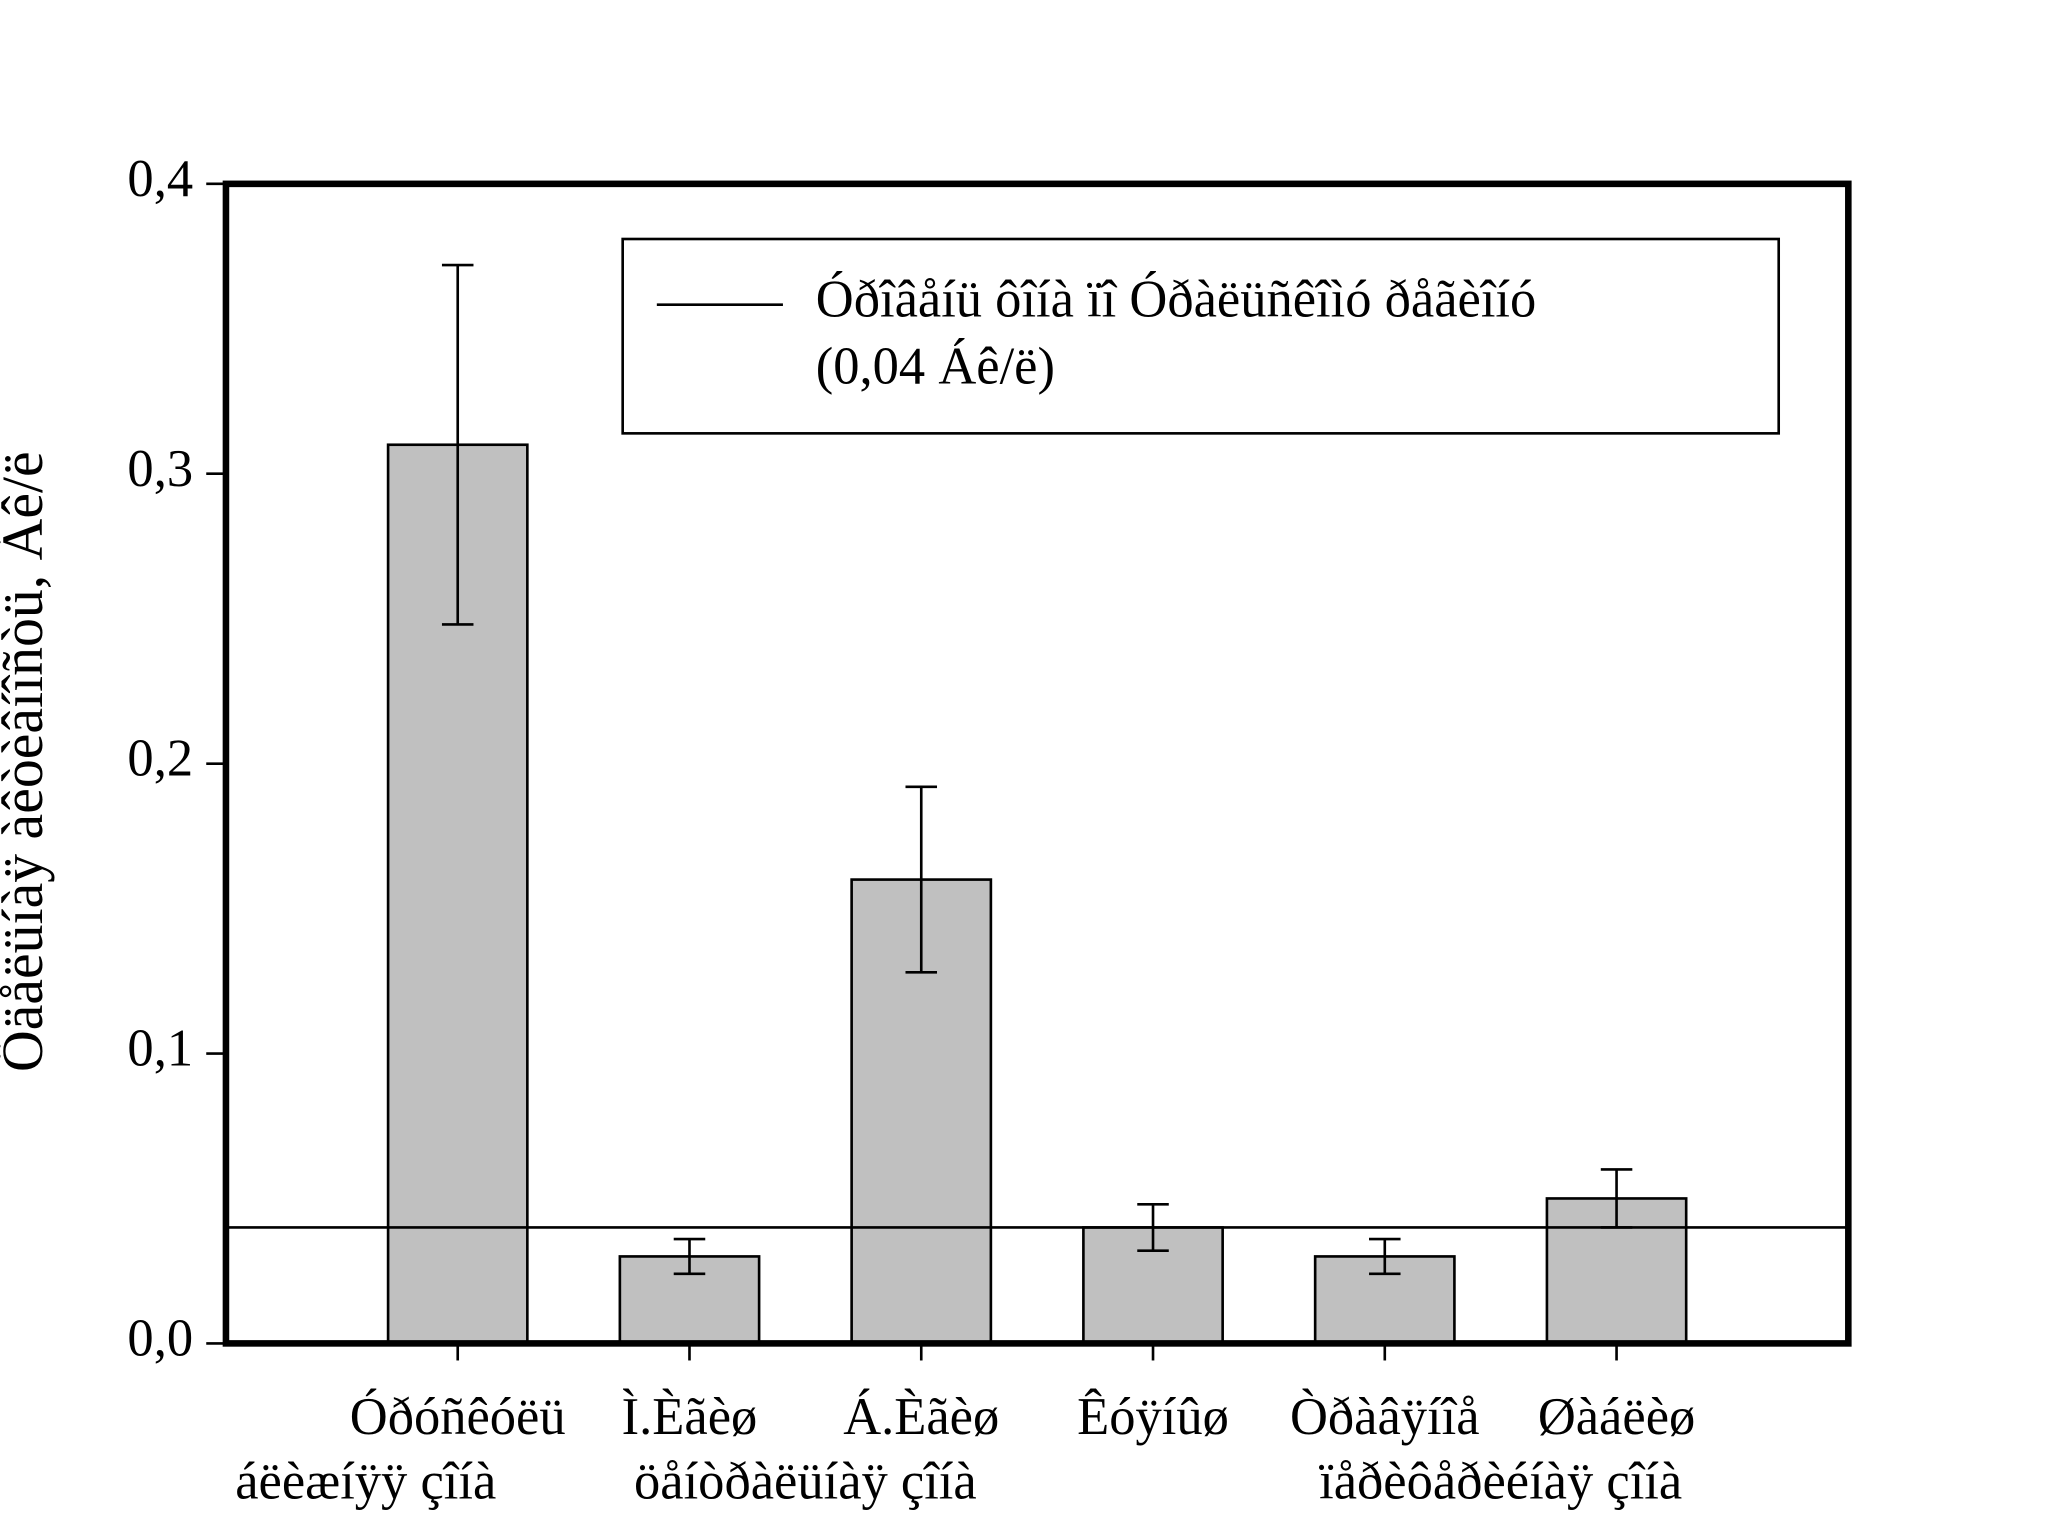 The width and height of the screenshot is (2048, 1522). What do you see at coordinates (1153, 1417) in the screenshot?
I see `x-tick-label: Êóÿíûø` at bounding box center [1153, 1417].